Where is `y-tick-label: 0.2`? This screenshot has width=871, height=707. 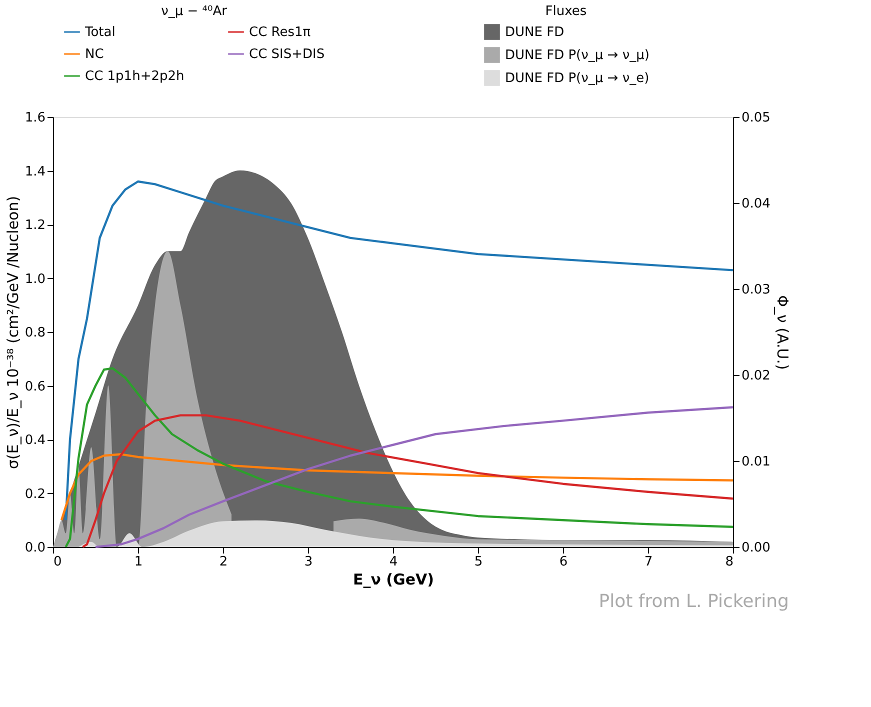
y-tick-label: 0.2 is located at coordinates (35, 494).